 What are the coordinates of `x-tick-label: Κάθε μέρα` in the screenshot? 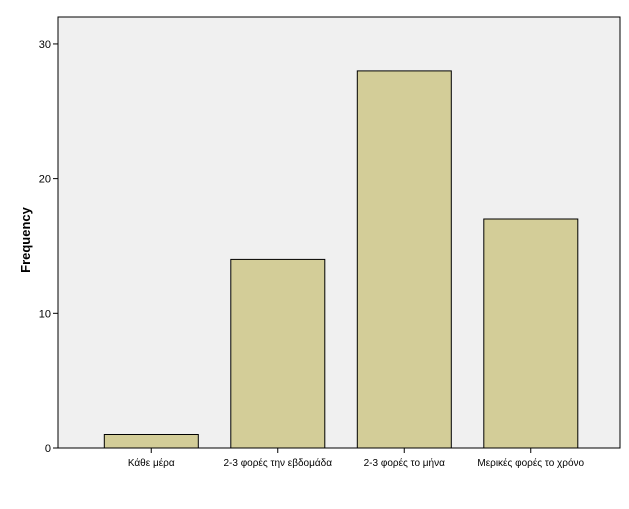 It's located at (151, 463).